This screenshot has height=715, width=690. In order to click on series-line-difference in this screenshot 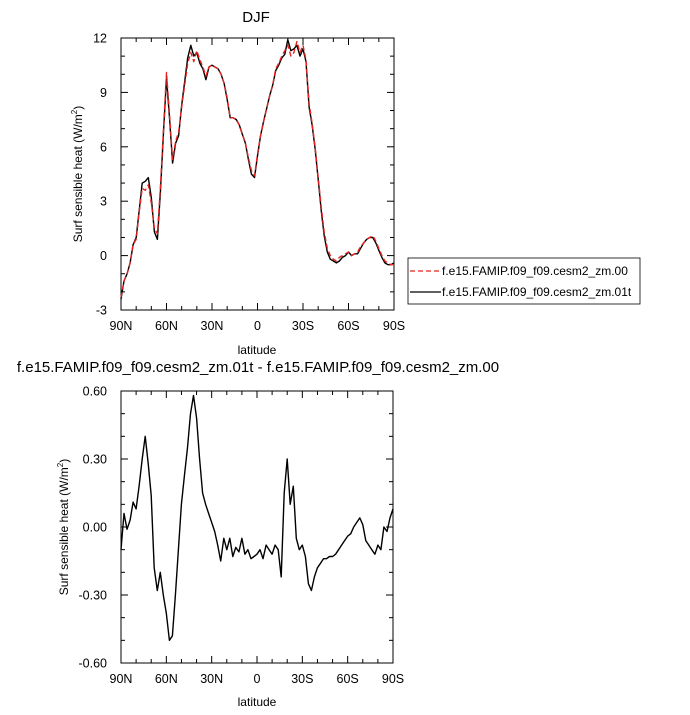, I will do `click(257, 517)`.